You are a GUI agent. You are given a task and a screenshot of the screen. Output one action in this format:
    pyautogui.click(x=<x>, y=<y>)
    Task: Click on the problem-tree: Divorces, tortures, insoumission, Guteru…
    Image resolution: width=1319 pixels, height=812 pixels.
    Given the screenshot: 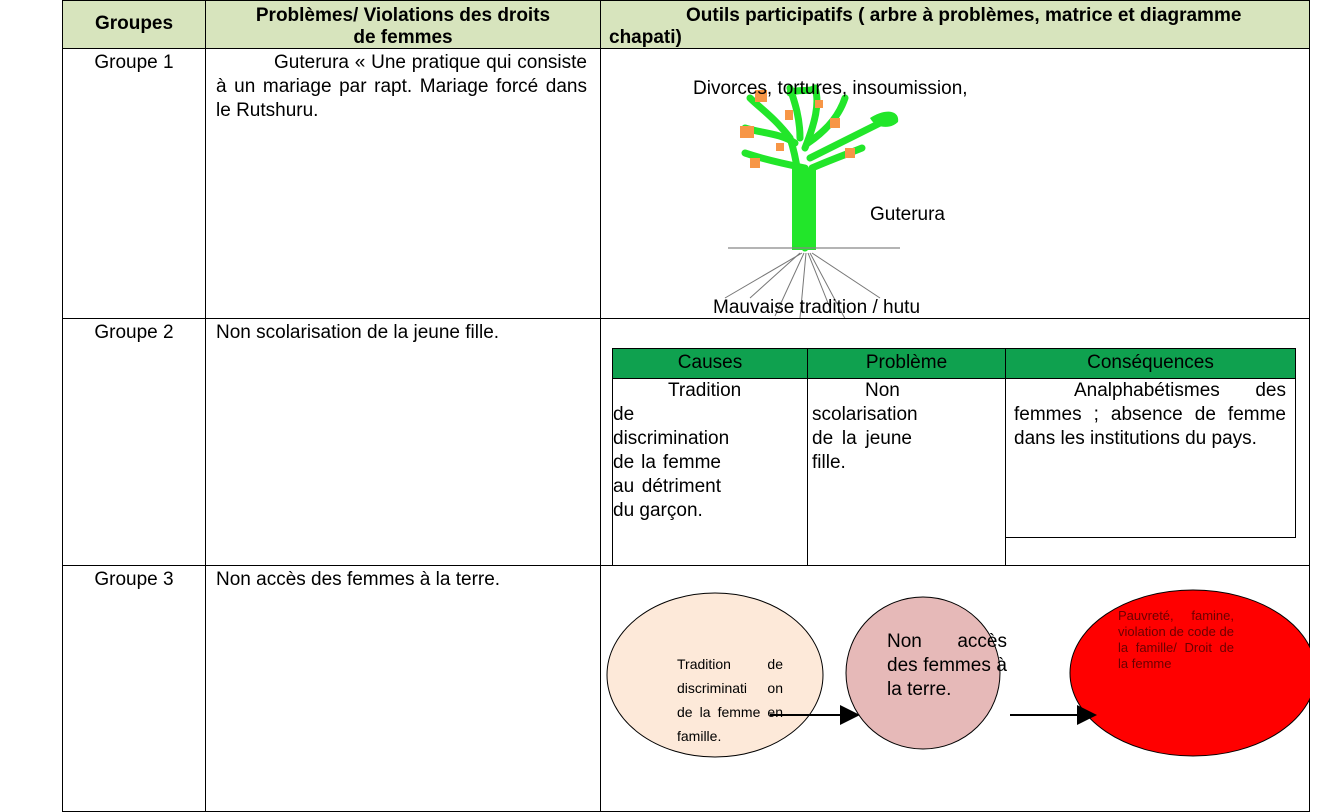 What is the action you would take?
    pyautogui.click(x=830, y=198)
    